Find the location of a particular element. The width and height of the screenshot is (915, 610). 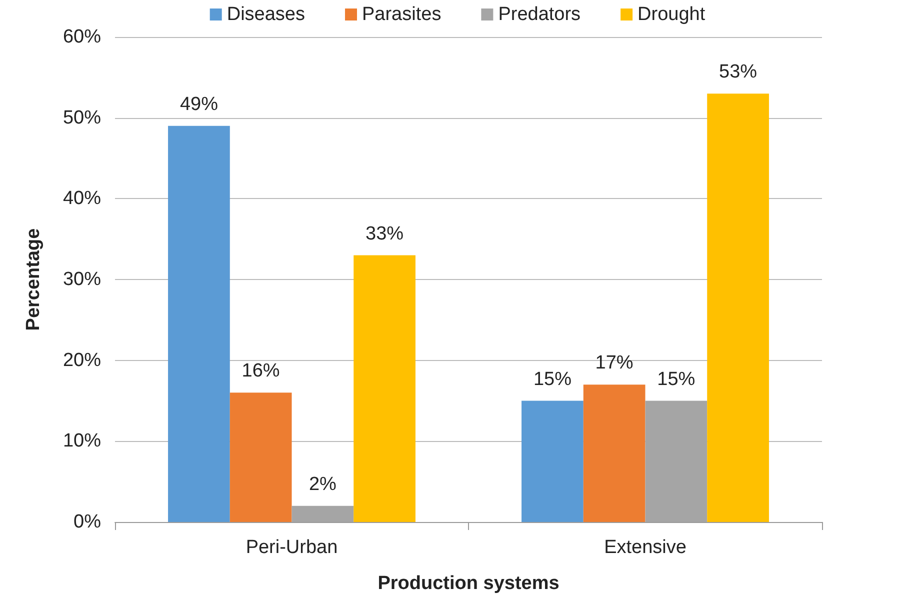

y-tick-label: 40% is located at coordinates (82, 199).